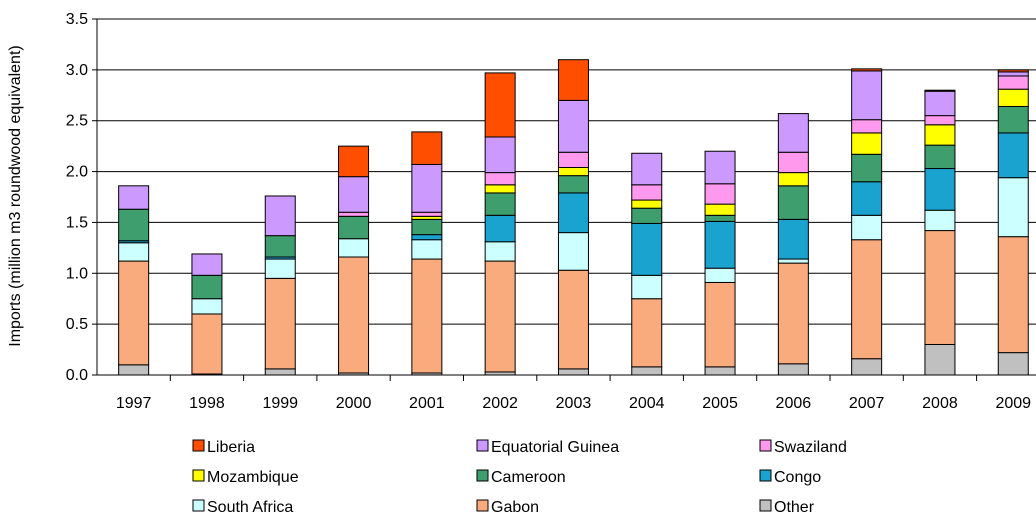  Describe the element at coordinates (280, 246) in the screenshot. I see `bar-segment-cameroon-1999` at that location.